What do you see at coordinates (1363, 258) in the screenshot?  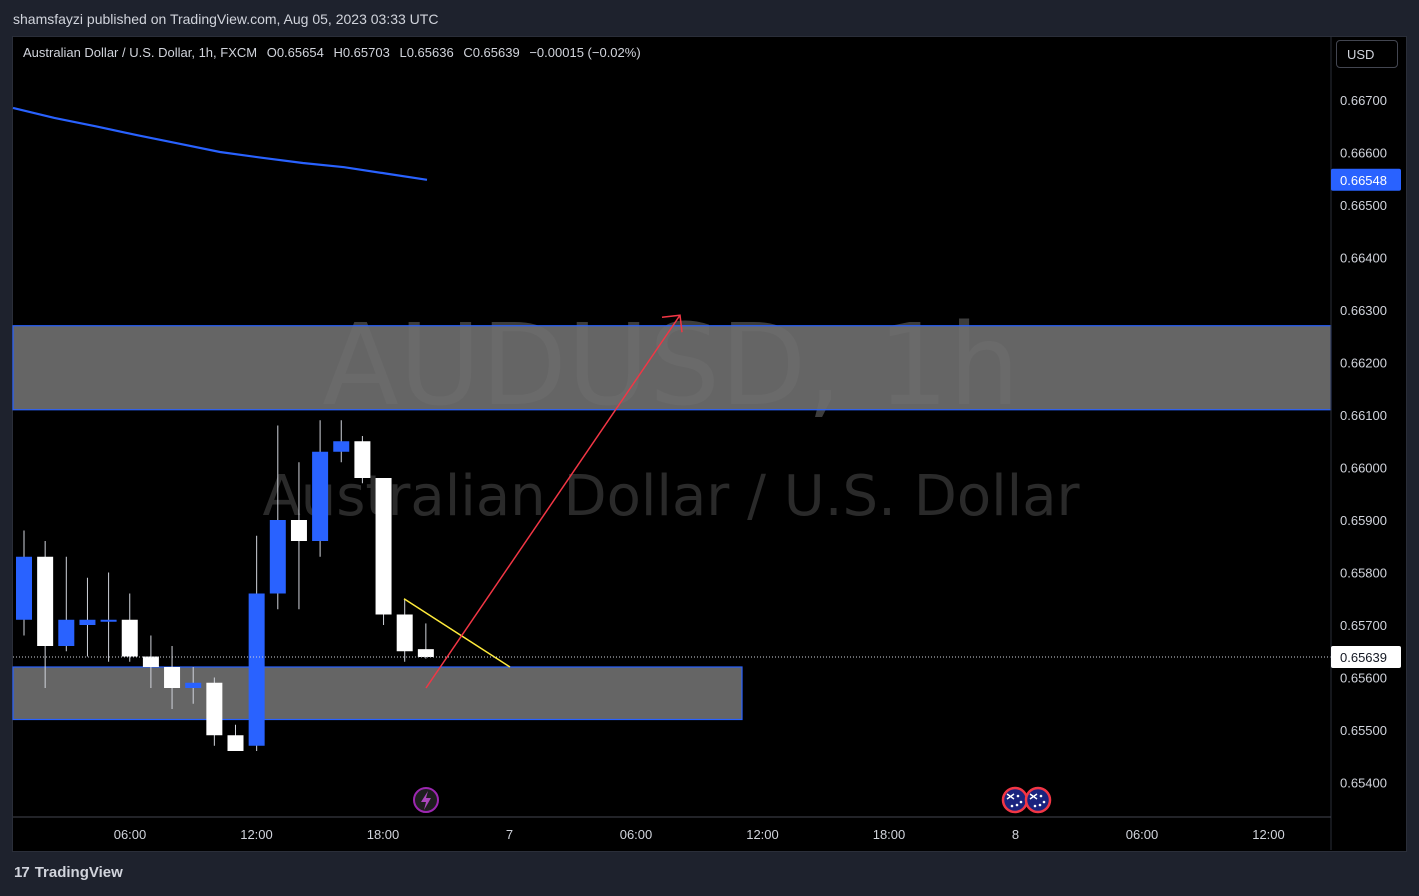 I see `price-tick-label: 0.66400` at bounding box center [1363, 258].